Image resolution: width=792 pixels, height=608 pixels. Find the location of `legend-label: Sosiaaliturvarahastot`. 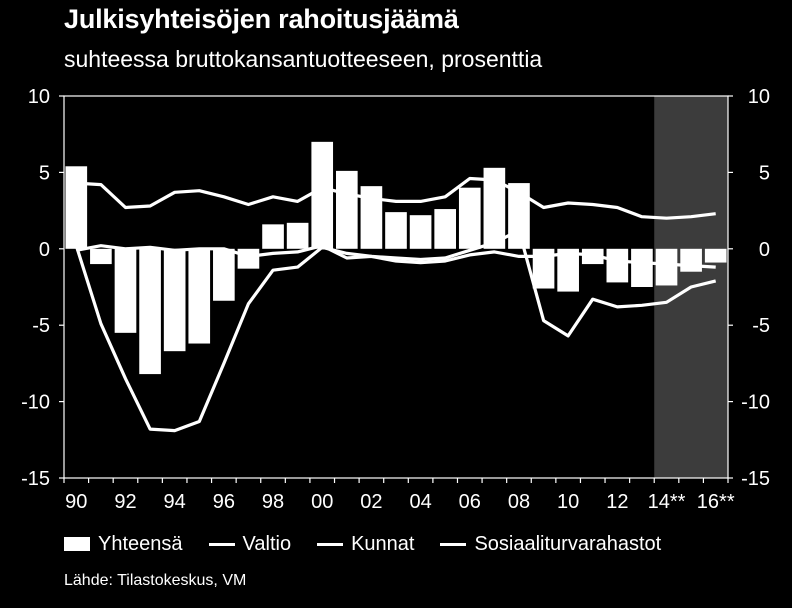

legend-label: Sosiaaliturvarahastot is located at coordinates (568, 543).